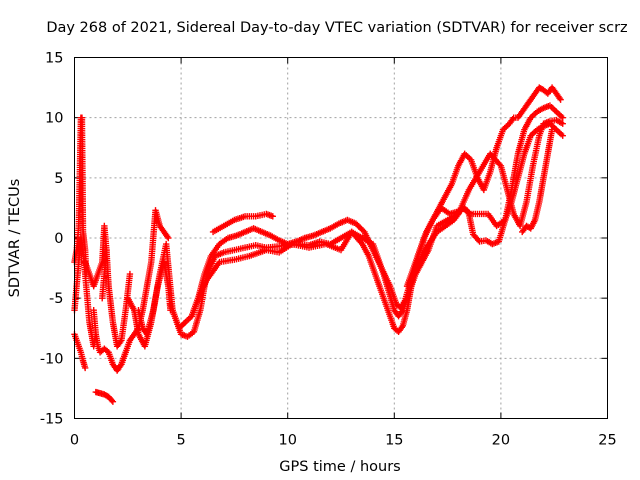  I want to click on x-tick-label: 15, so click(394, 441).